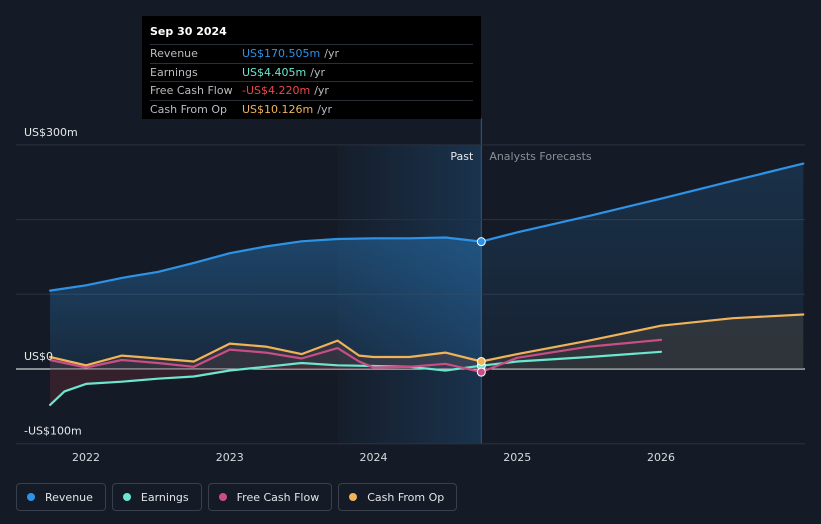  Describe the element at coordinates (481, 242) in the screenshot. I see `revenue-marker` at that location.